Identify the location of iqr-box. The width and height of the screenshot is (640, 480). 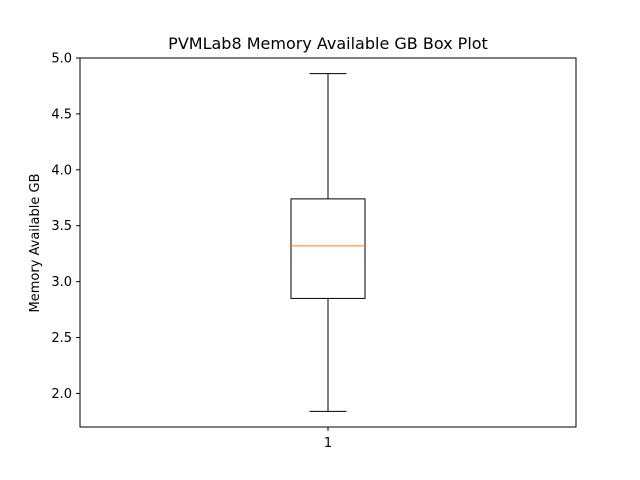
(328, 248).